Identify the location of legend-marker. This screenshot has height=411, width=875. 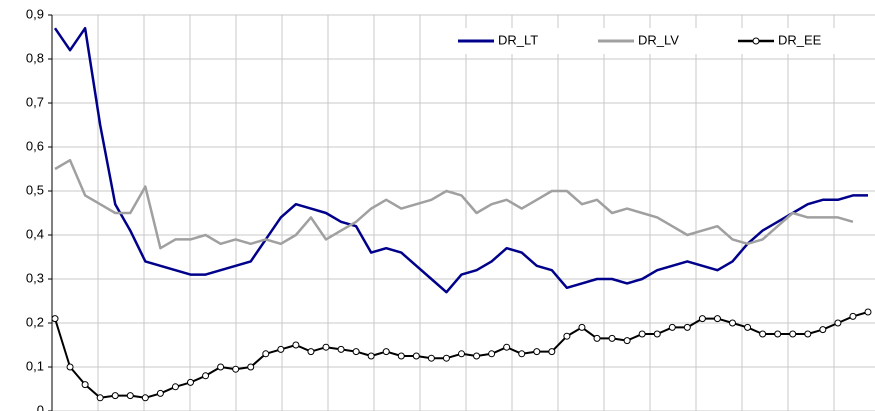
(756, 41).